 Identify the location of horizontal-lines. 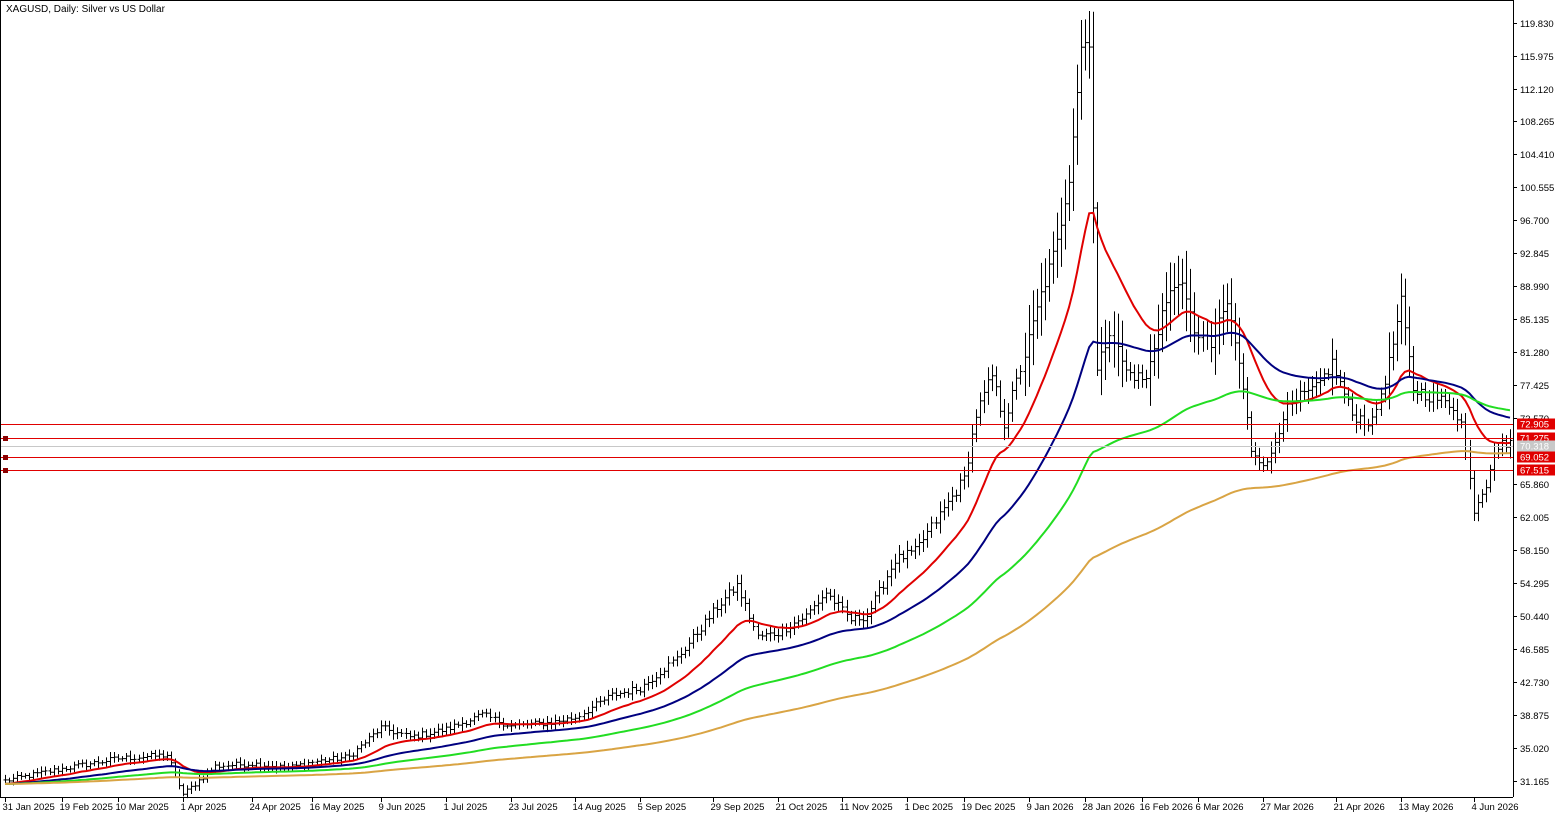
(756, 449).